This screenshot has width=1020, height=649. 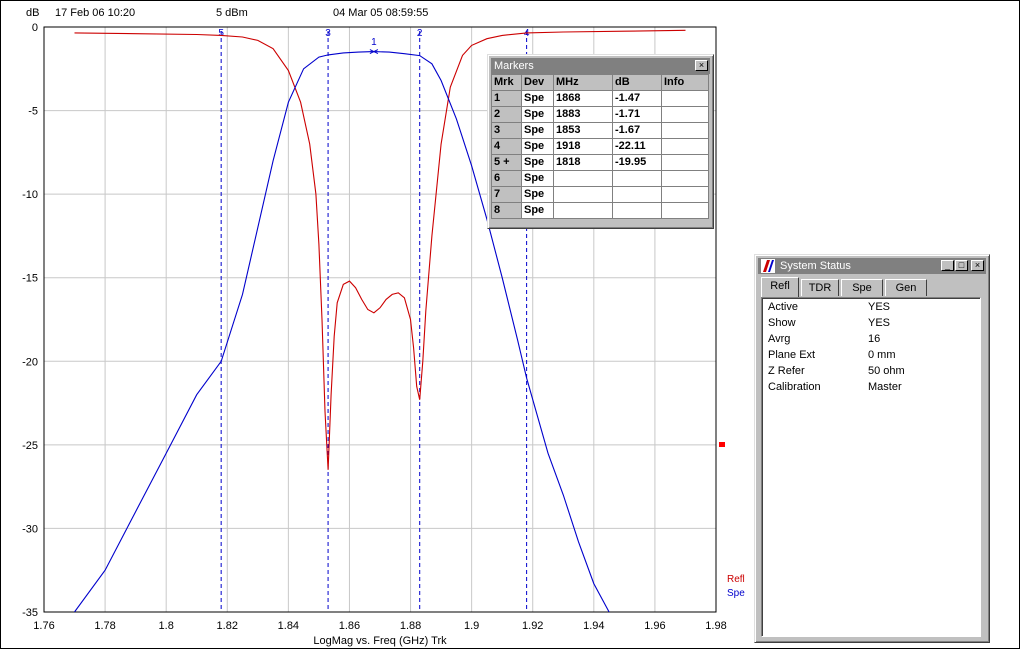 I want to click on x-tick-label: 1.78, so click(x=104, y=626).